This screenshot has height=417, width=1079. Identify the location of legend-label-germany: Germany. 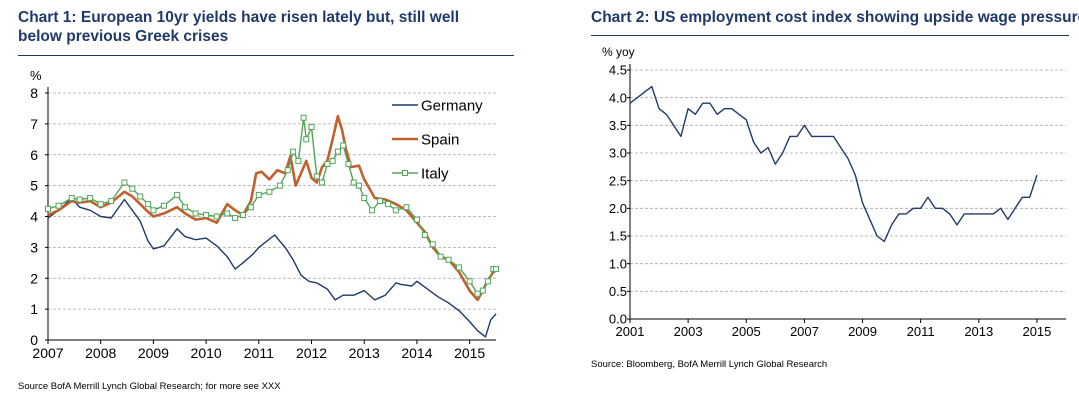
(452, 106).